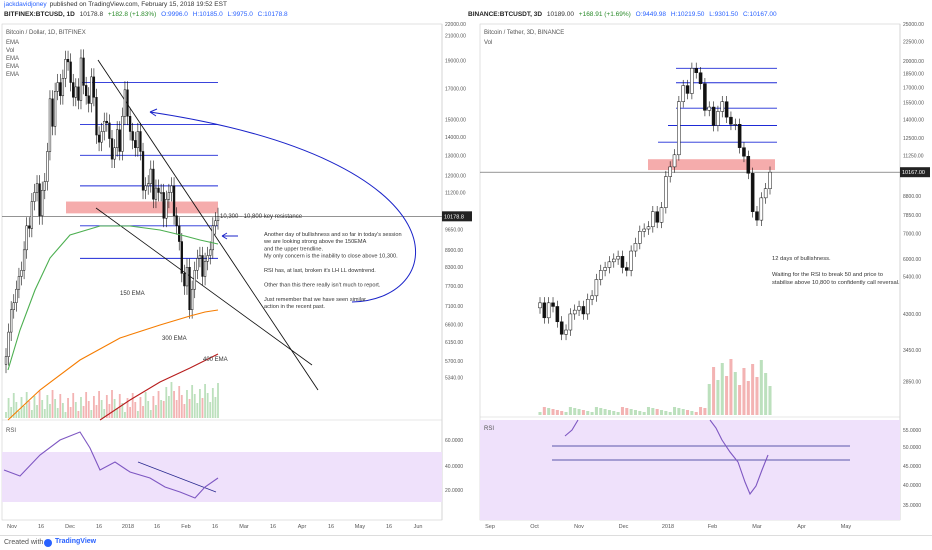  I want to click on right-last-price-tag, so click(915, 172).